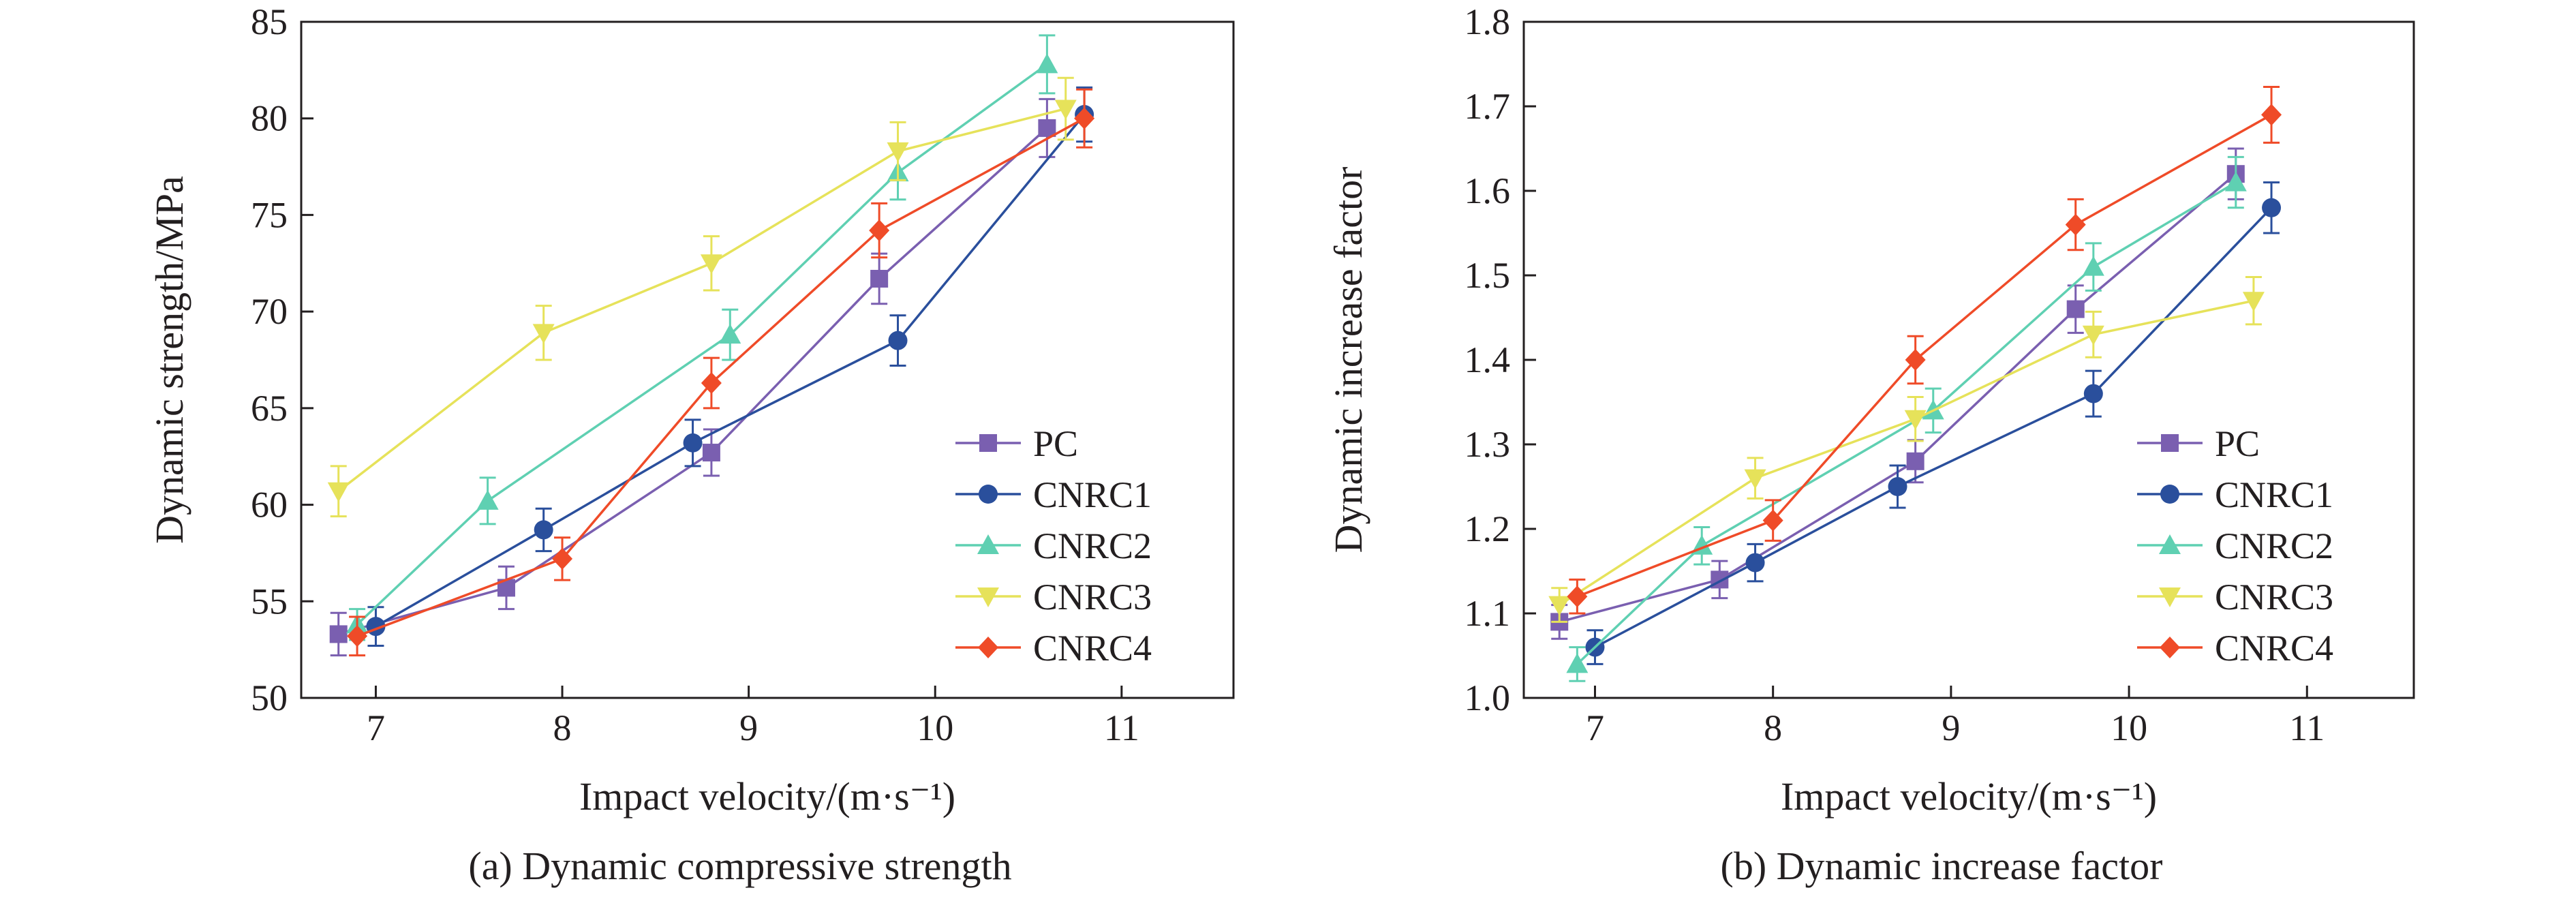 This screenshot has width=2576, height=901. Describe the element at coordinates (1488, 444) in the screenshot. I see `y-tick-label: 1.3` at that location.